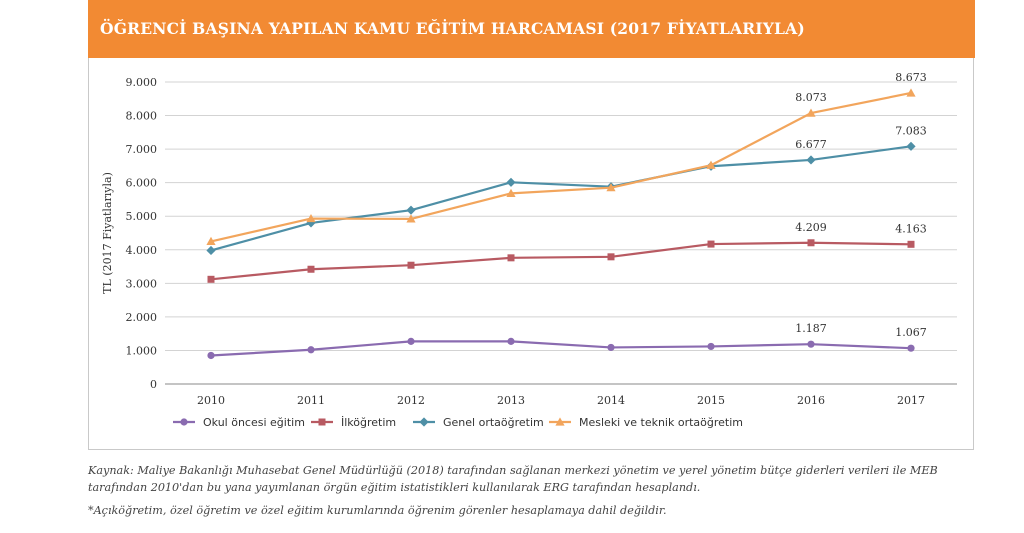 The width and height of the screenshot is (1024, 533). I want to click on data-label: 4.163, so click(911, 228).